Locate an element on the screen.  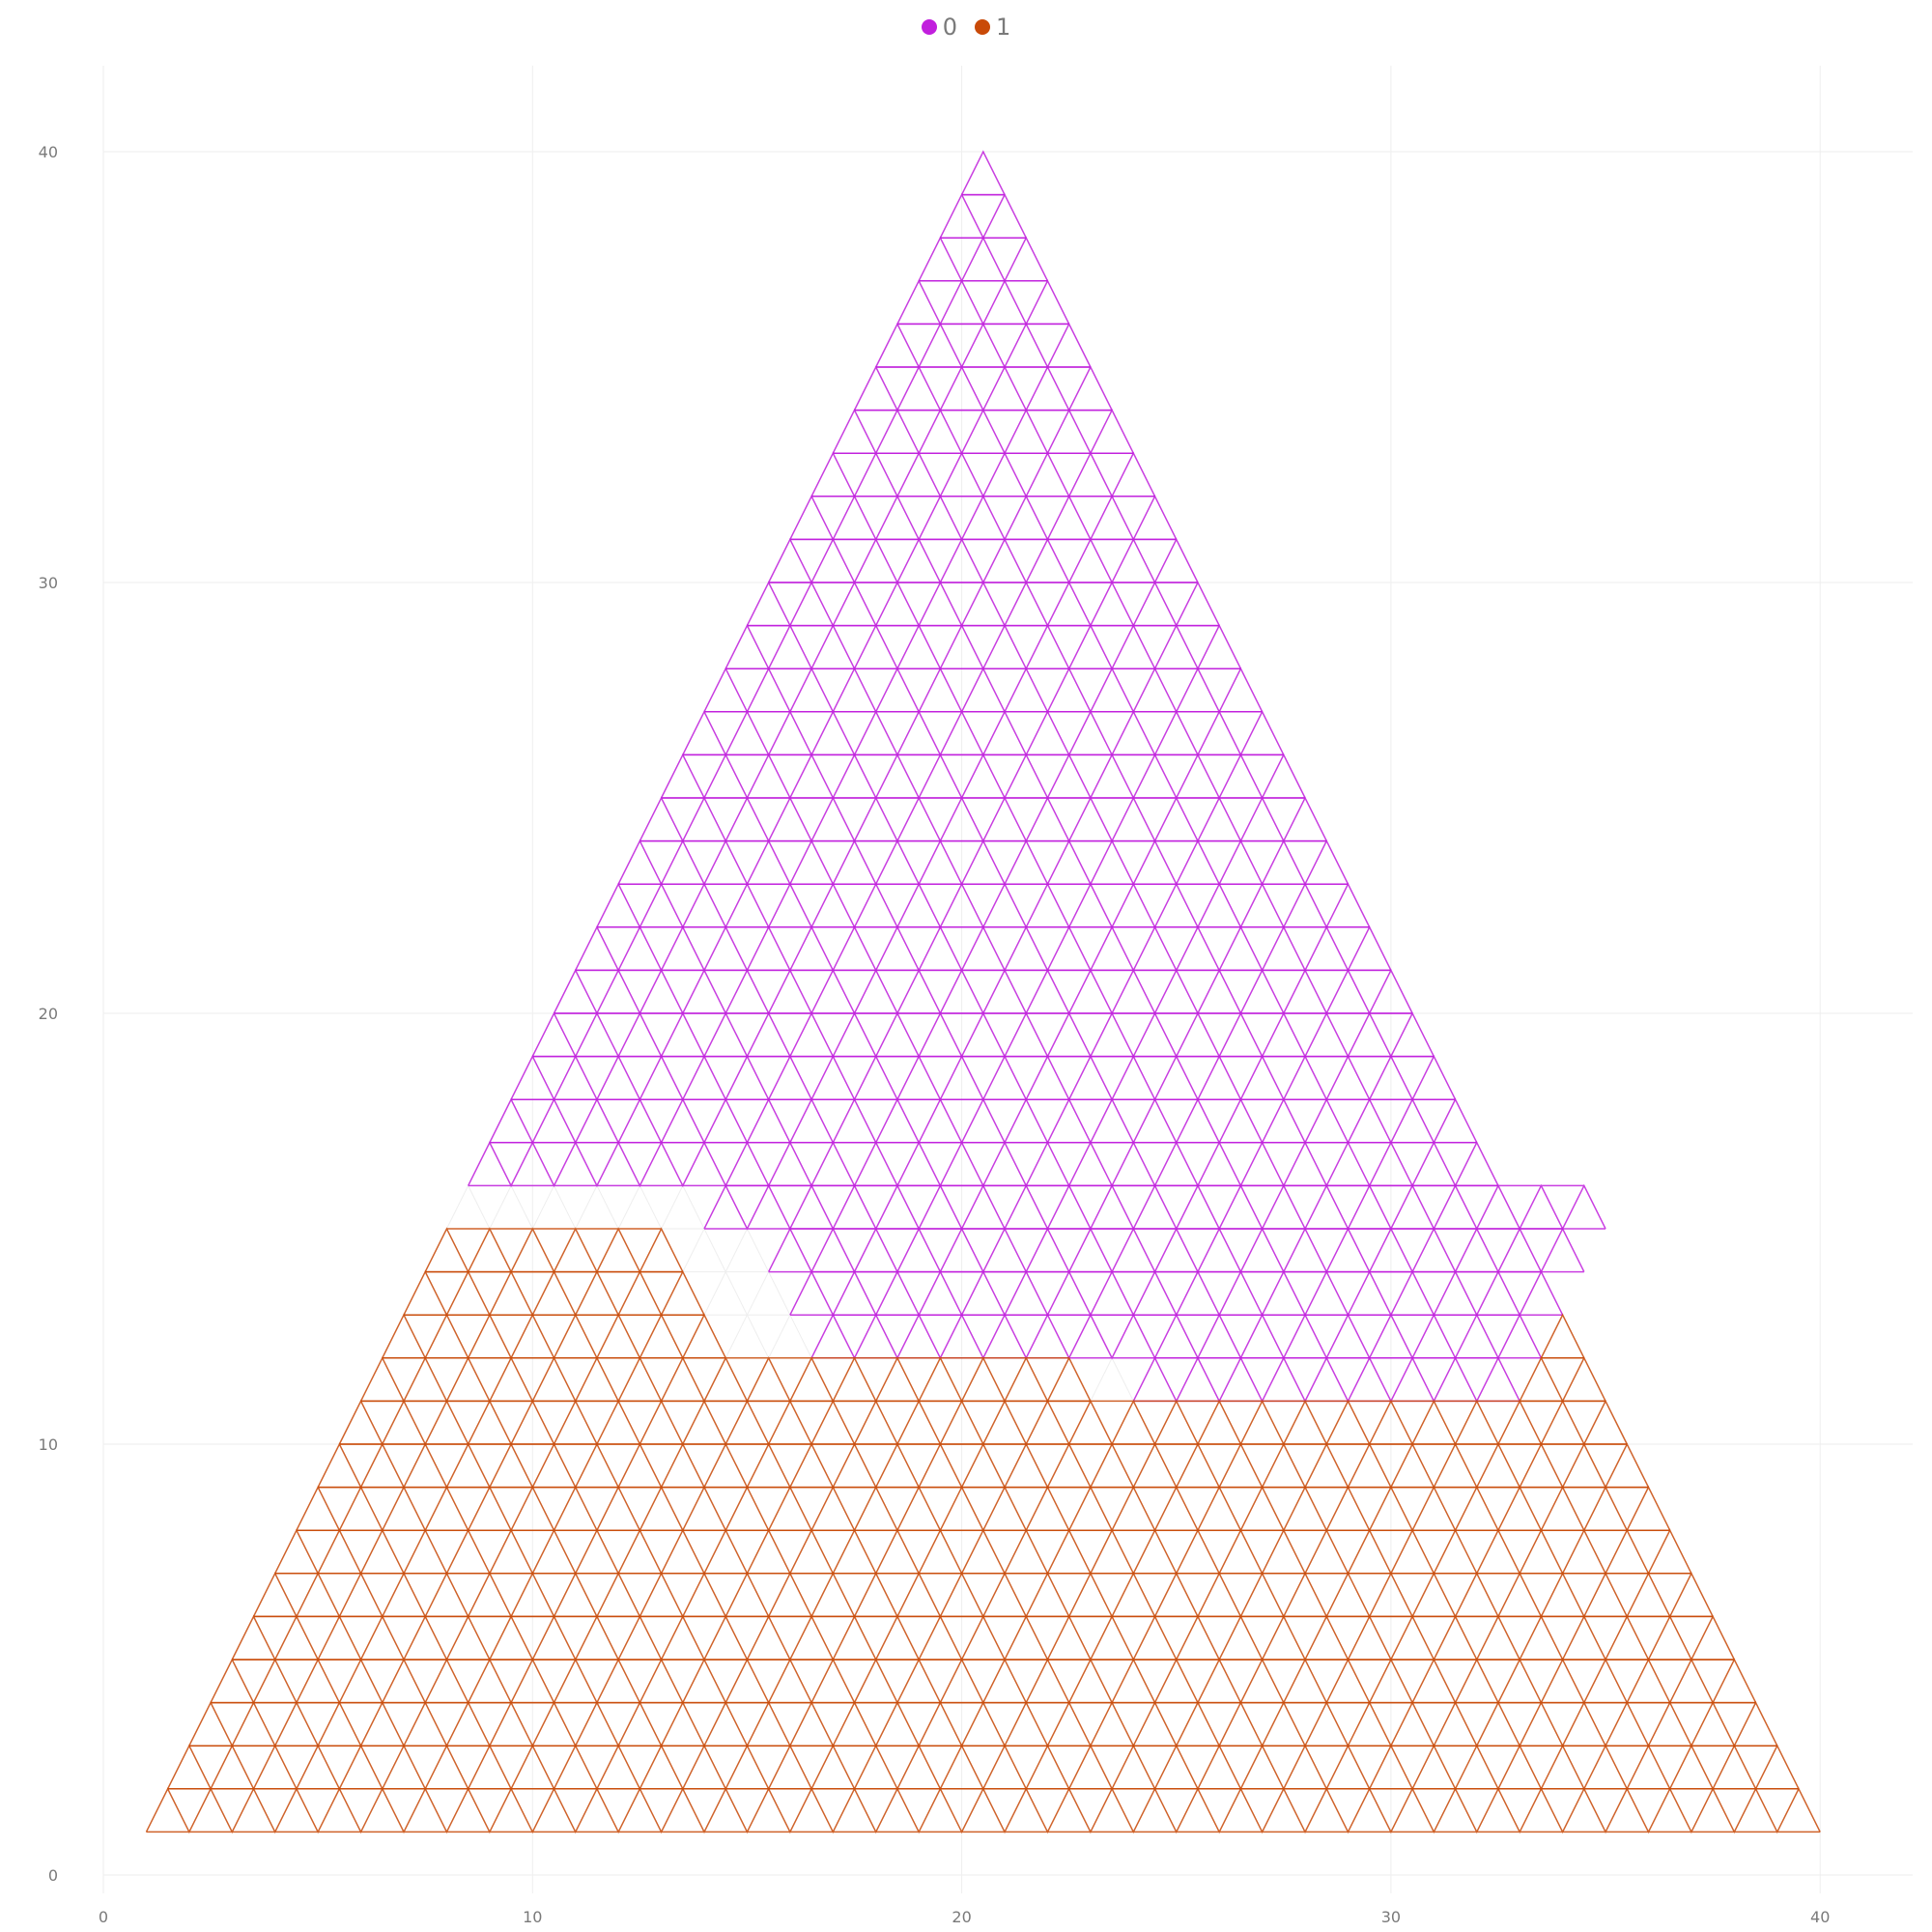
y-tick-label: 0 is located at coordinates (53, 1875).